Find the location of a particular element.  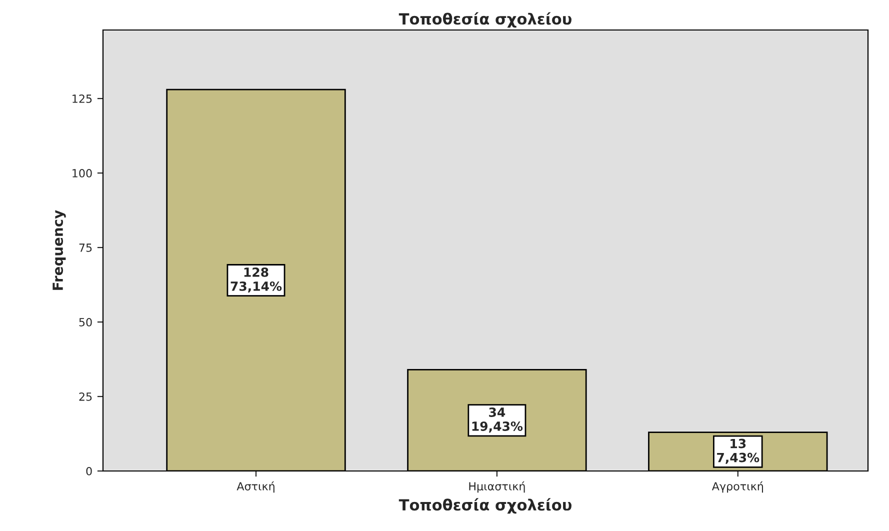

chart-title: Τοποθεσία σχολείου is located at coordinates (485, 20).